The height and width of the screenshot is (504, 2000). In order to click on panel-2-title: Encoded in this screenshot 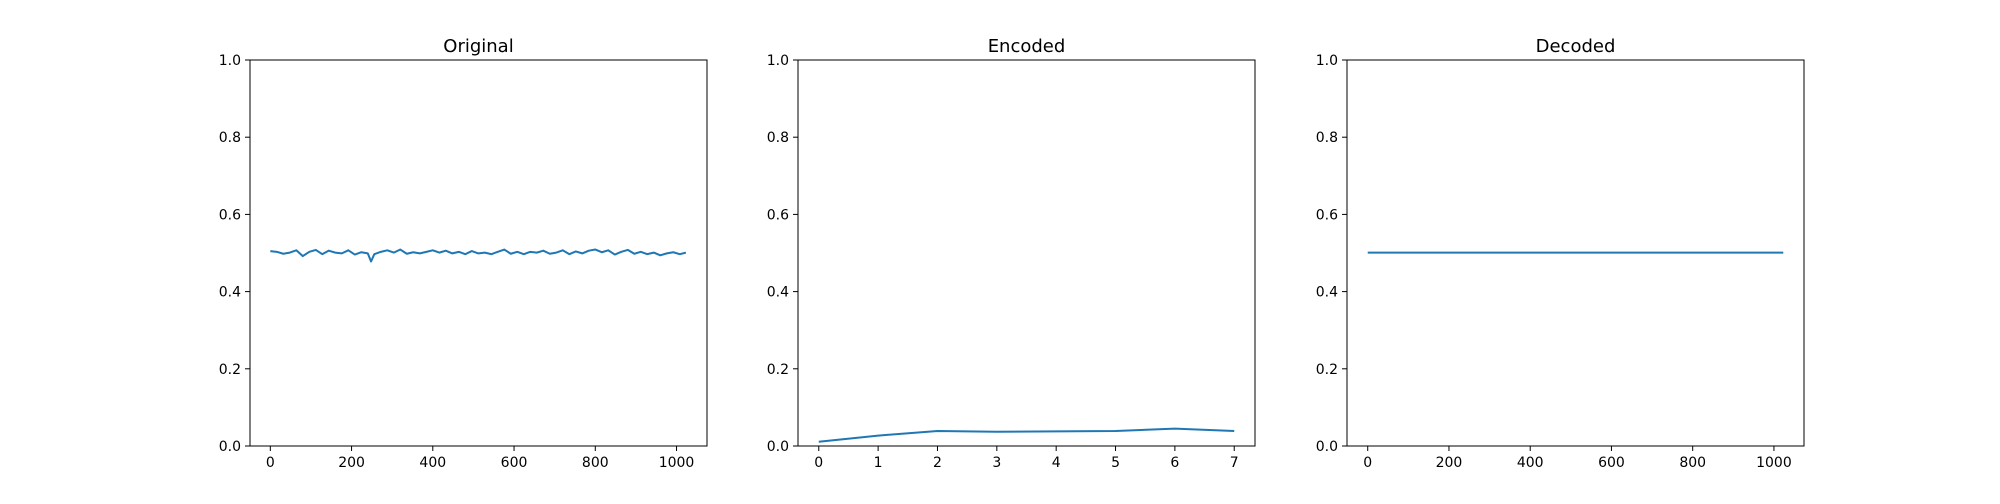, I will do `click(1027, 46)`.